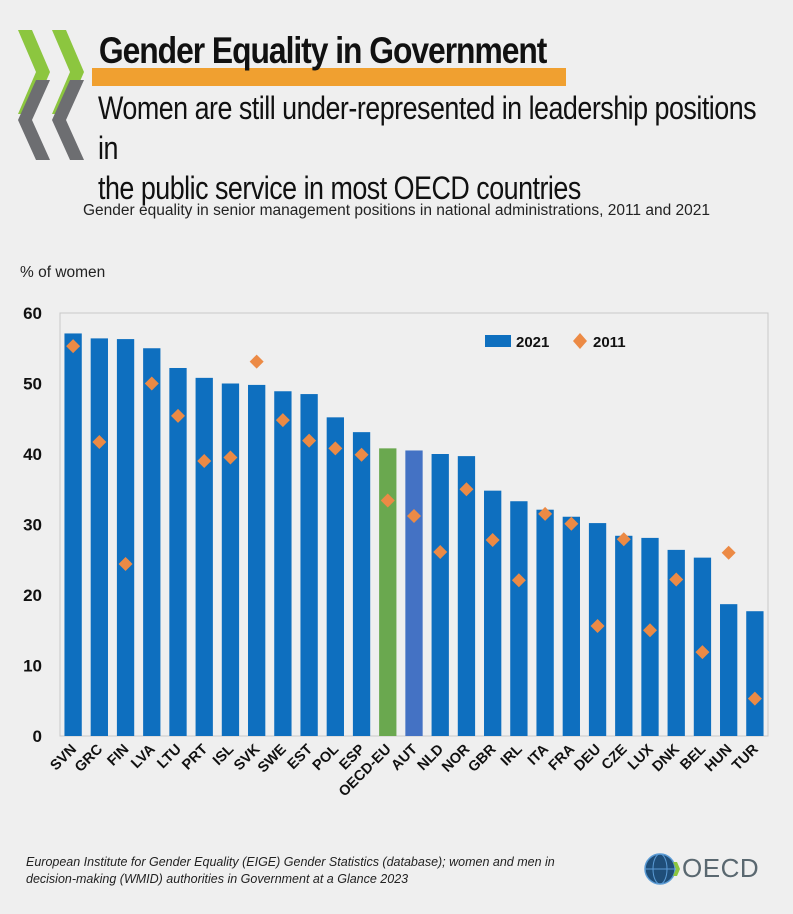  I want to click on bar-pol, so click(335, 576).